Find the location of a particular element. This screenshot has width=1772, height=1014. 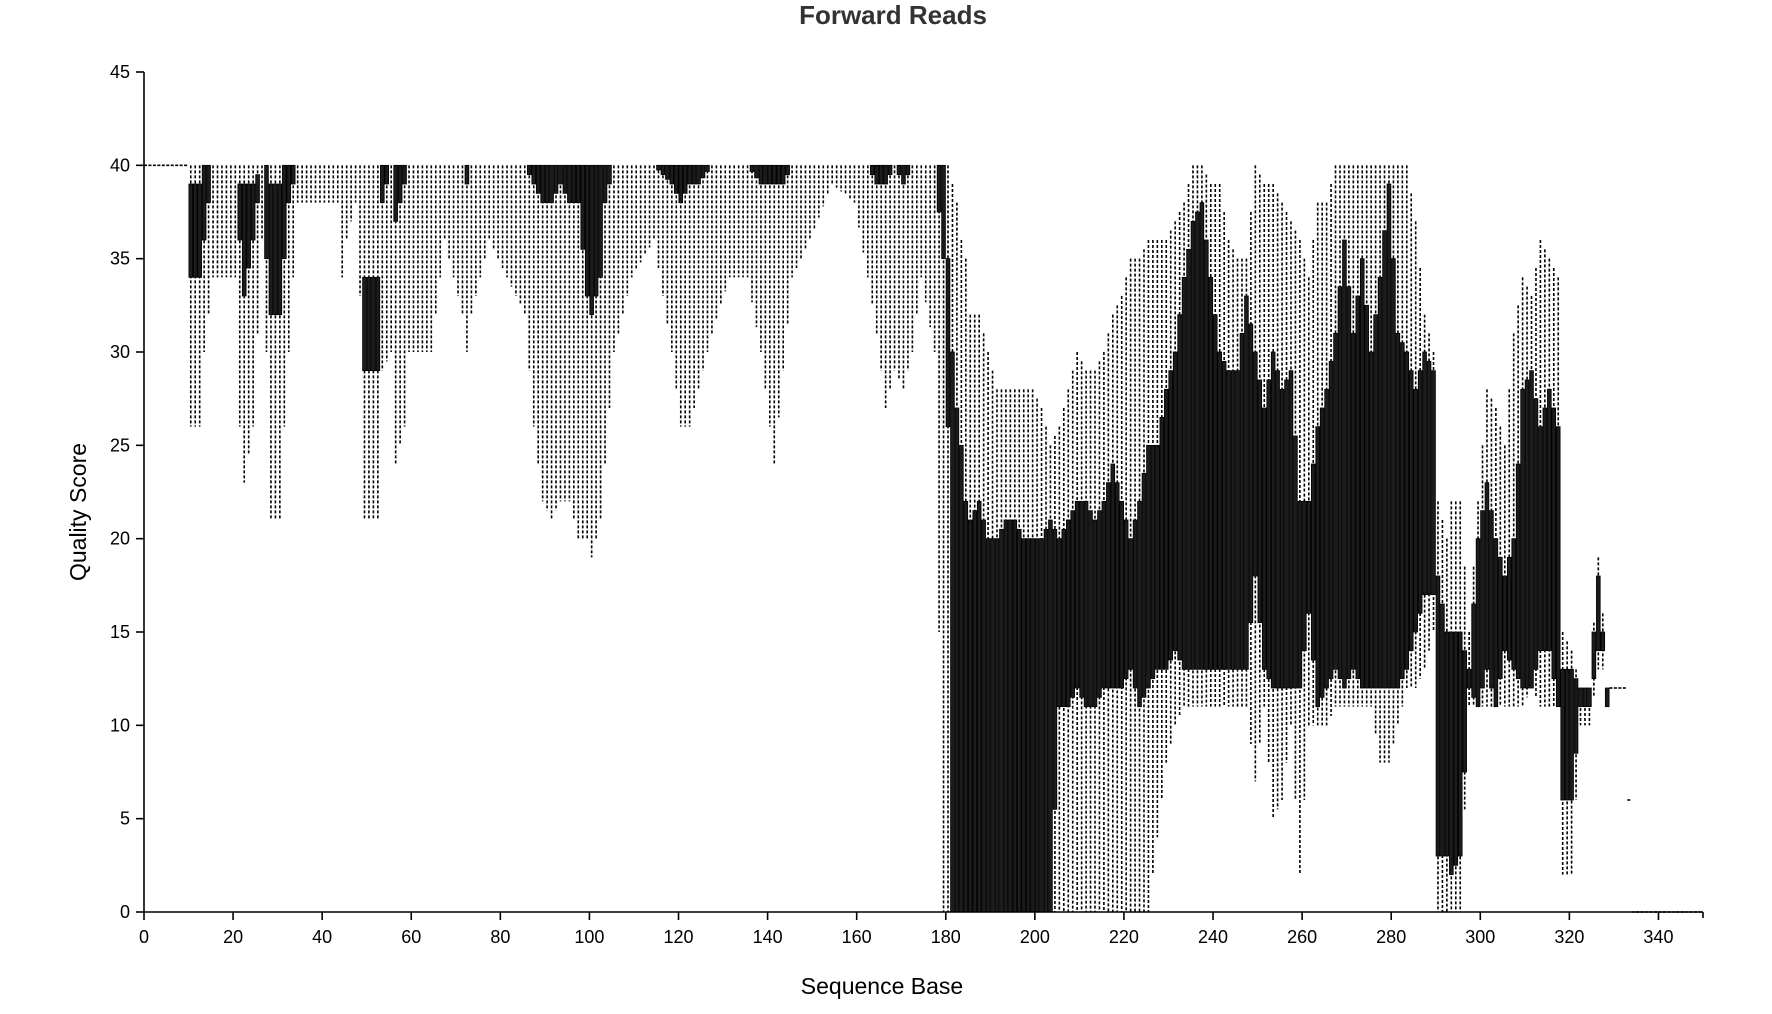

x-axis-label: Sequence Base is located at coordinates (882, 986).